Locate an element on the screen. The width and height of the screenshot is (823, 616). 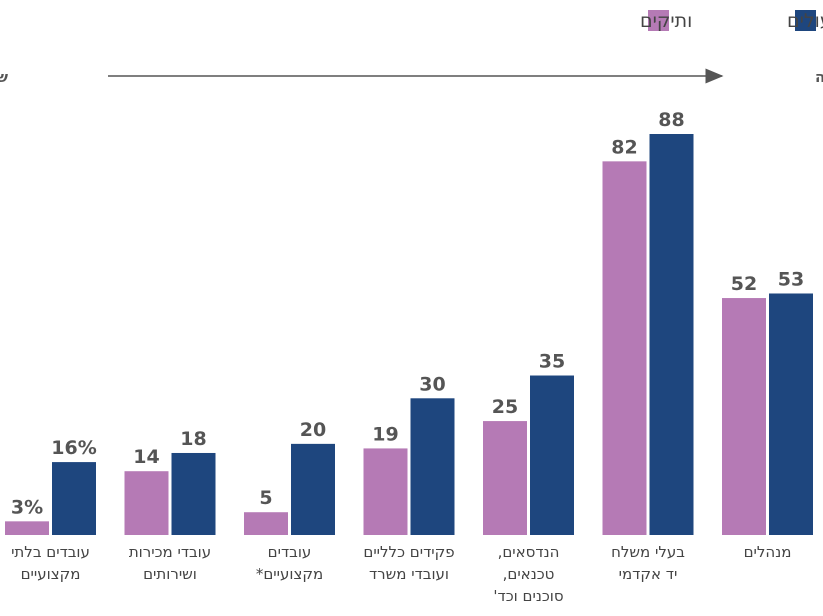
value-label: 53 is located at coordinates (791, 279).